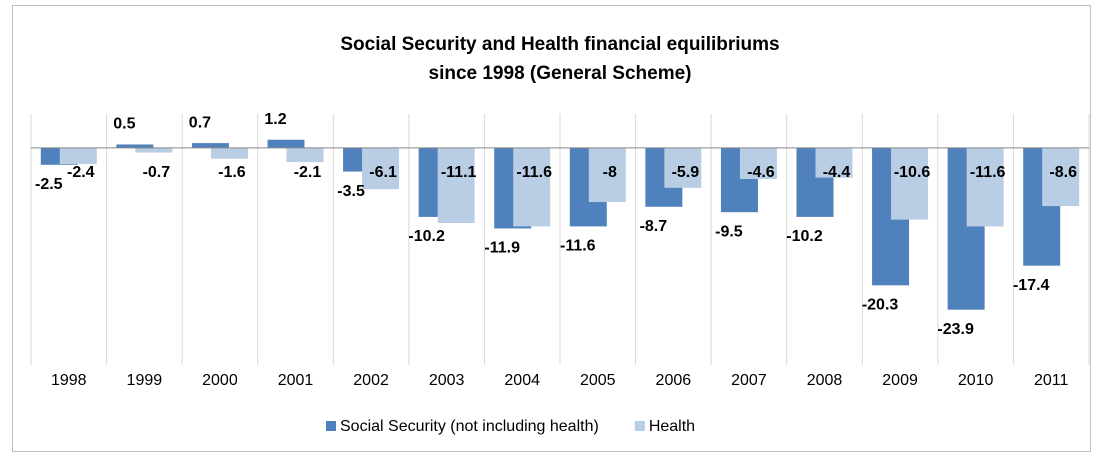 The width and height of the screenshot is (1097, 457). Describe the element at coordinates (1031, 285) in the screenshot. I see `data-label: -17.4` at that location.